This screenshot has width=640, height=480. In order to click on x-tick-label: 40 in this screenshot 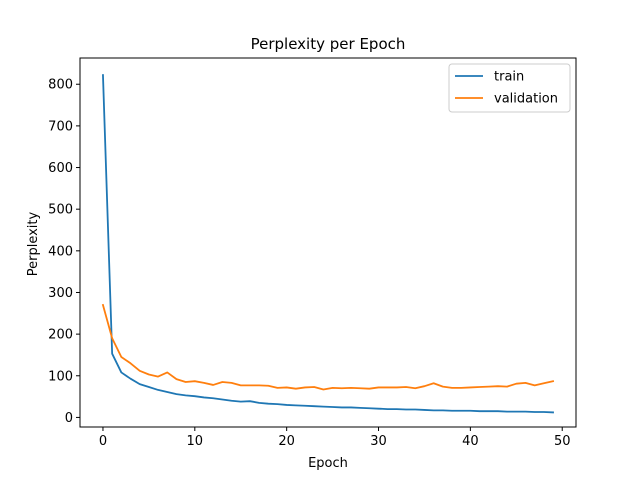, I will do `click(470, 441)`.